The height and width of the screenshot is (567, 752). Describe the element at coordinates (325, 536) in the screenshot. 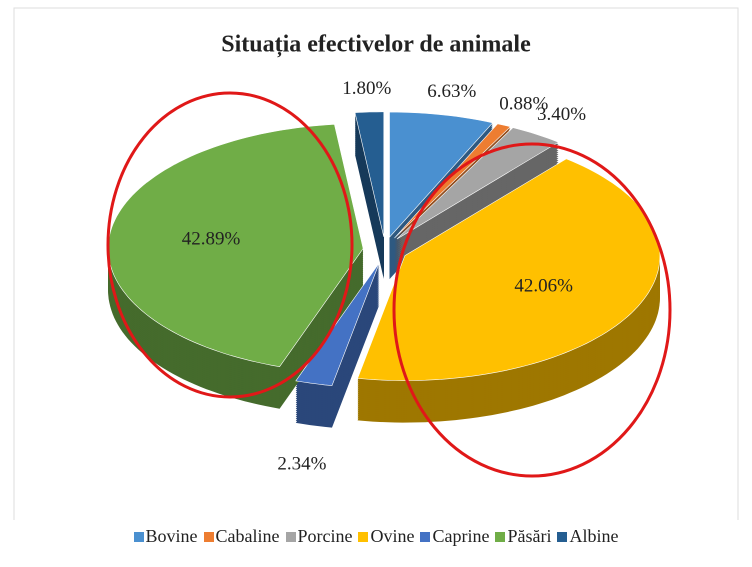

I see `legend-label: Porcine` at that location.